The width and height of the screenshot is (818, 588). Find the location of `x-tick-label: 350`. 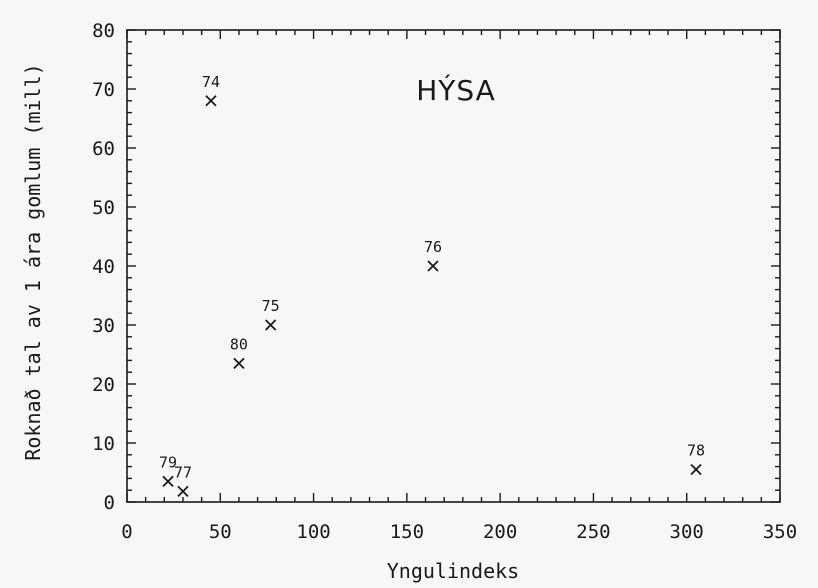

x-tick-label: 350 is located at coordinates (780, 532).